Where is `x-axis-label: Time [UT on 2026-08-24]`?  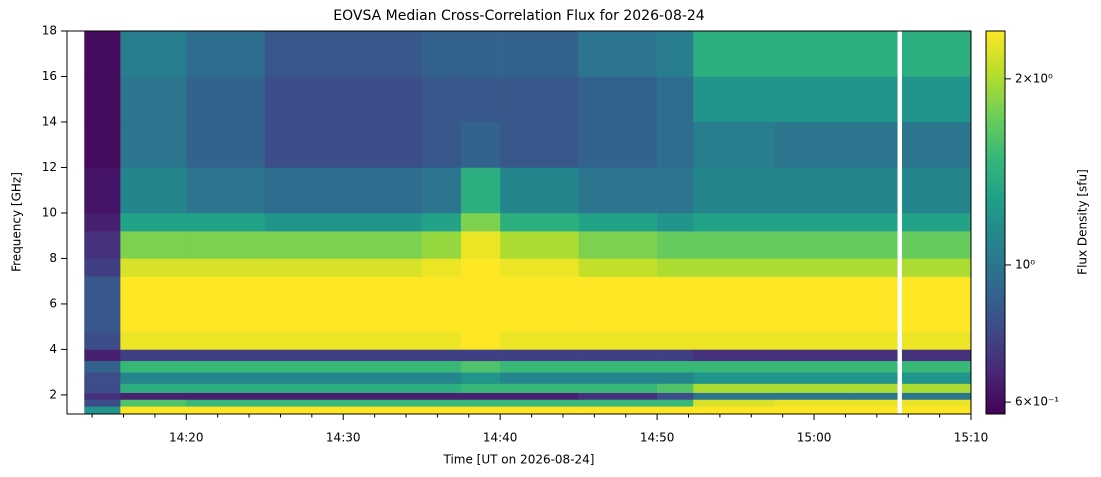 x-axis-label: Time [UT on 2026-08-24] is located at coordinates (519, 460).